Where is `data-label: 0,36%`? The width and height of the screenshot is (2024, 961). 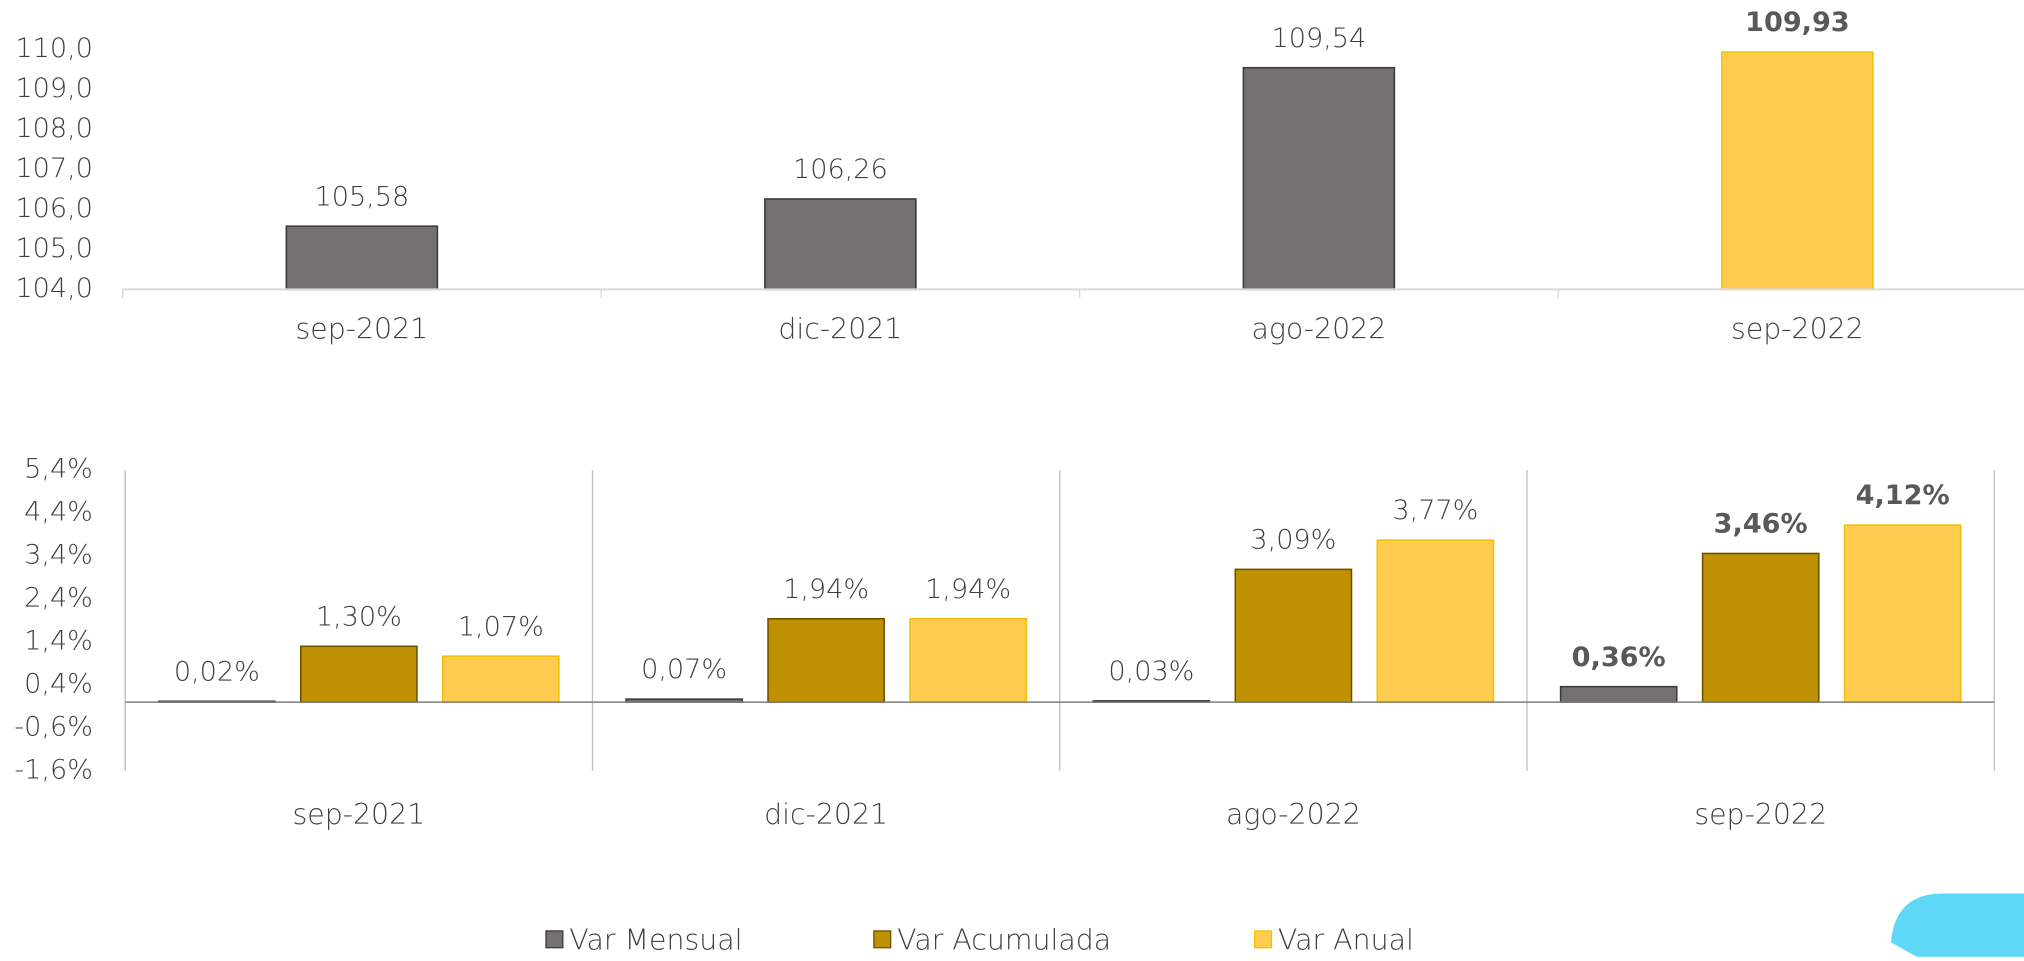 data-label: 0,36% is located at coordinates (1619, 657).